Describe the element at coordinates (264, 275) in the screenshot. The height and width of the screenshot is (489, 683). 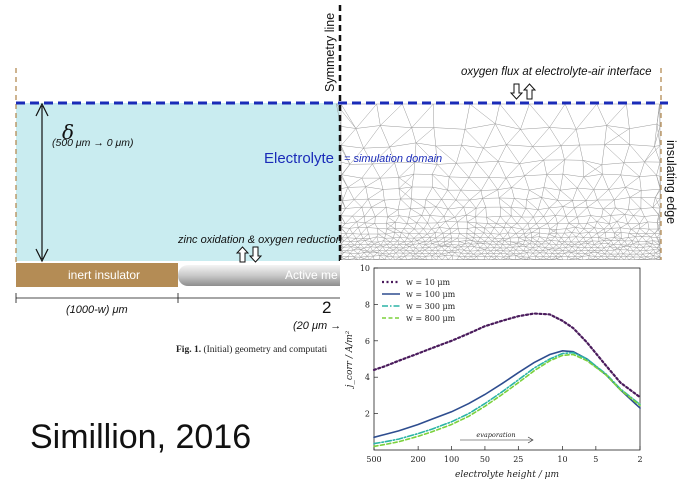
I see `active-metal-bar` at that location.